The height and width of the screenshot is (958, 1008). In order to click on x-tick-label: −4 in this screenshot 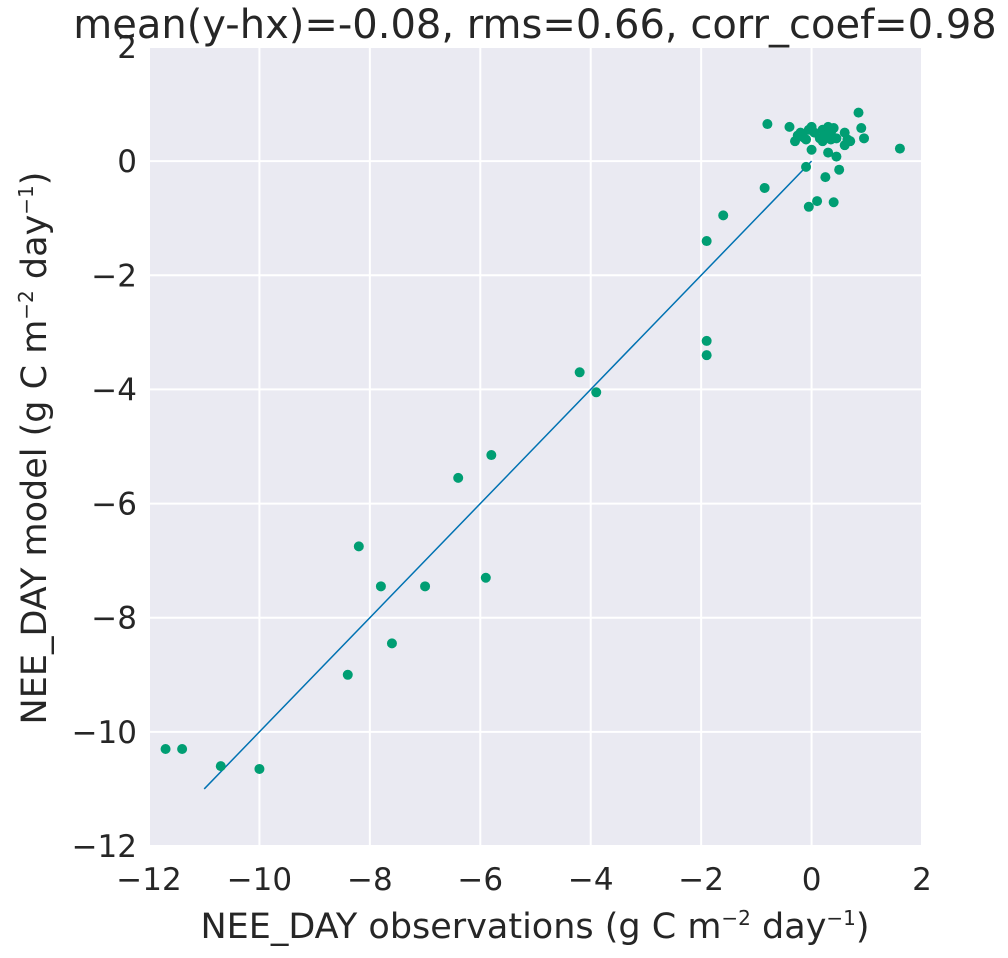, I will do `click(591, 880)`.